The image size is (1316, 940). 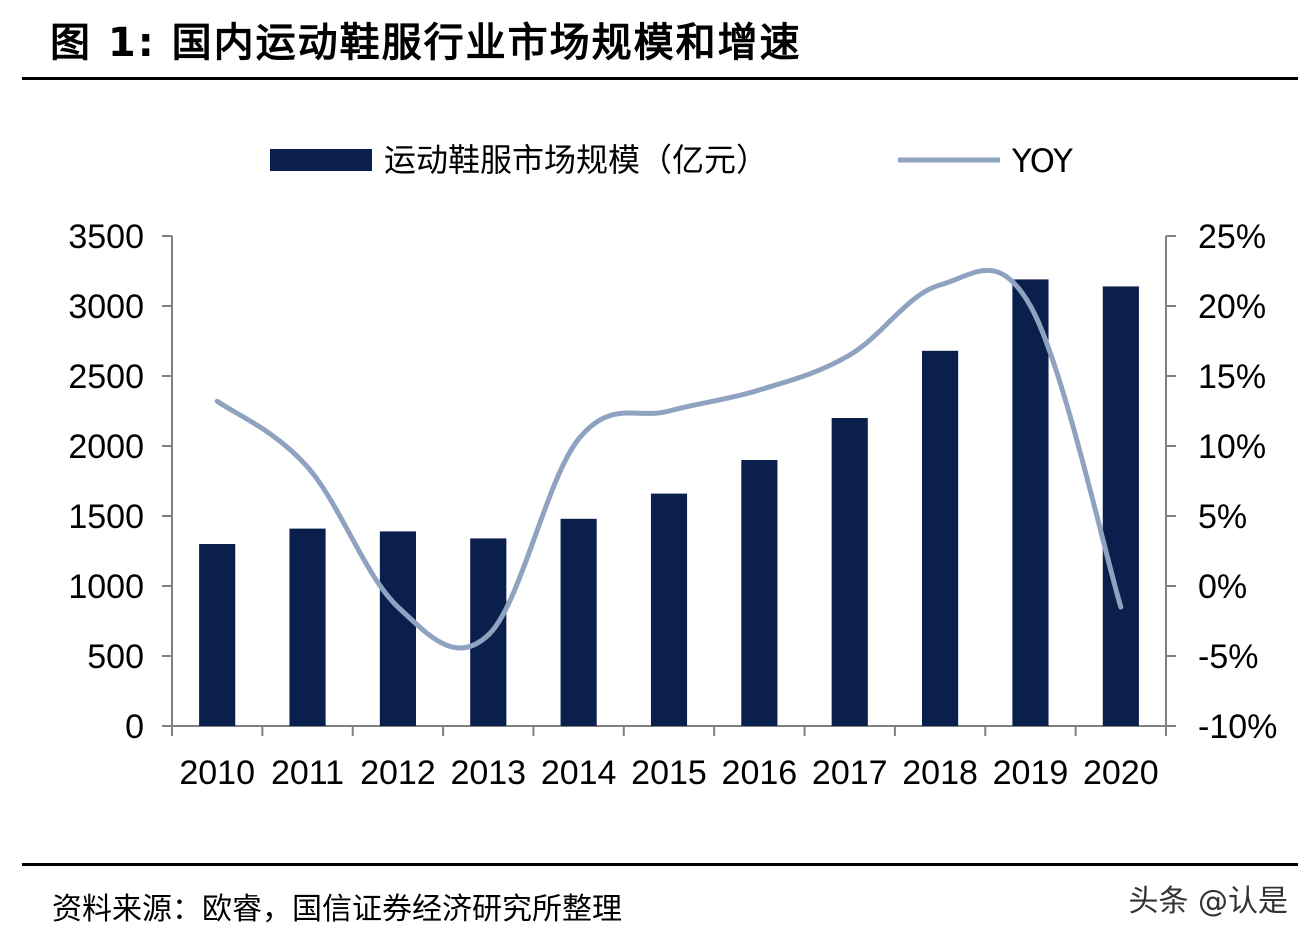 I want to click on bar-2012, so click(x=397, y=628).